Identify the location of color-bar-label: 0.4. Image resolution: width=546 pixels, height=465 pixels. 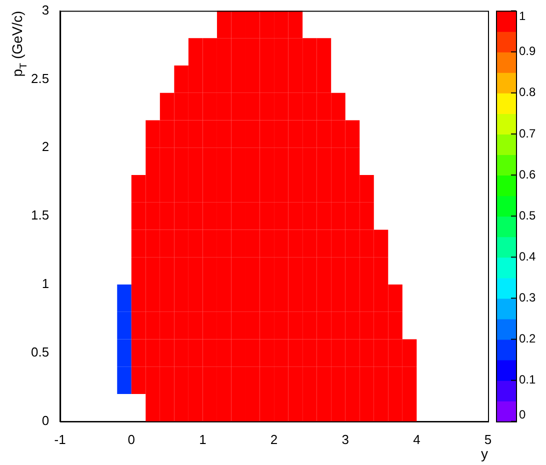
(527, 256).